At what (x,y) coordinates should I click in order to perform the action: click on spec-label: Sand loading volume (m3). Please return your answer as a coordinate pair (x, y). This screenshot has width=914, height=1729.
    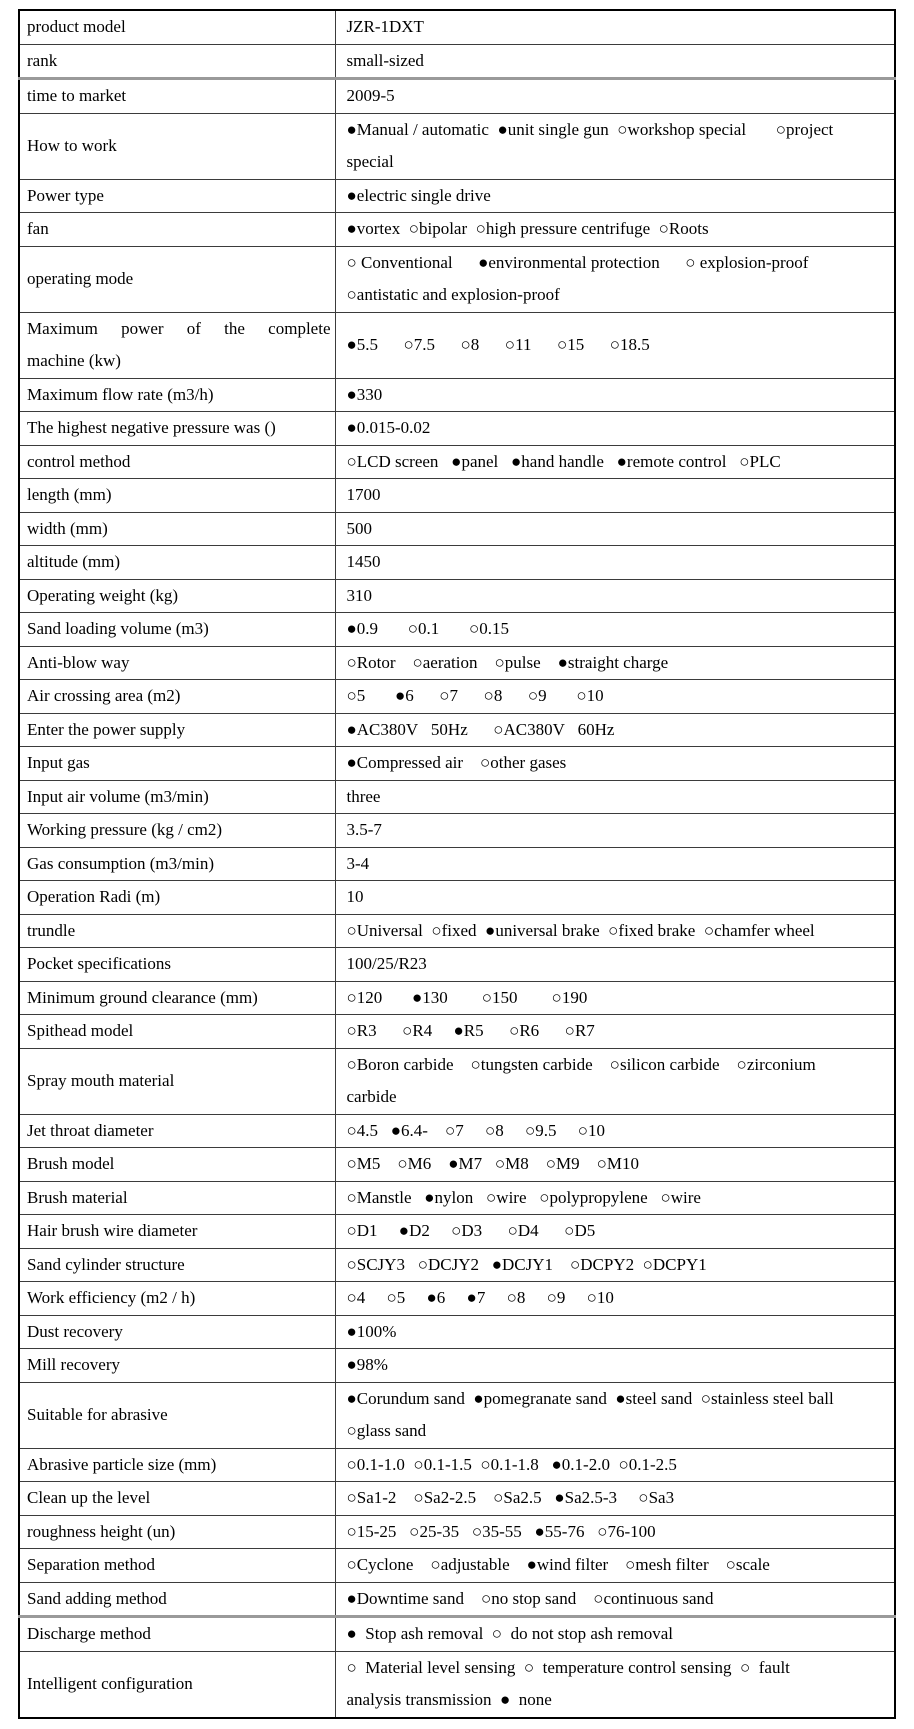
    Looking at the image, I should click on (177, 629).